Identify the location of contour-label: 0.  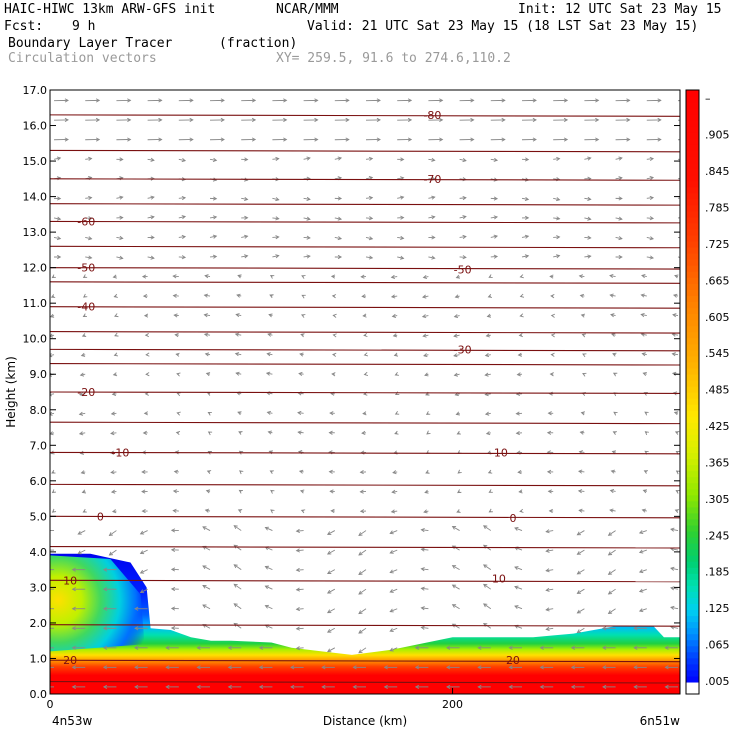
(100, 516).